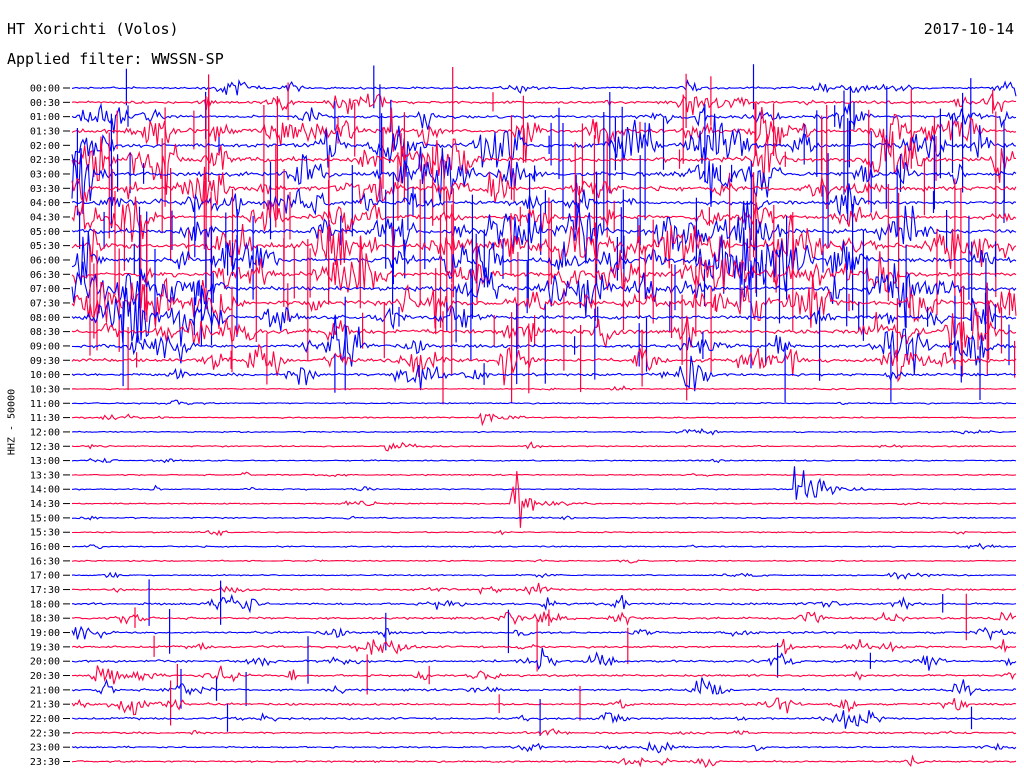 This screenshot has height=780, width=1024. What do you see at coordinates (45, 518) in the screenshot?
I see `row-time-label: 15:00` at bounding box center [45, 518].